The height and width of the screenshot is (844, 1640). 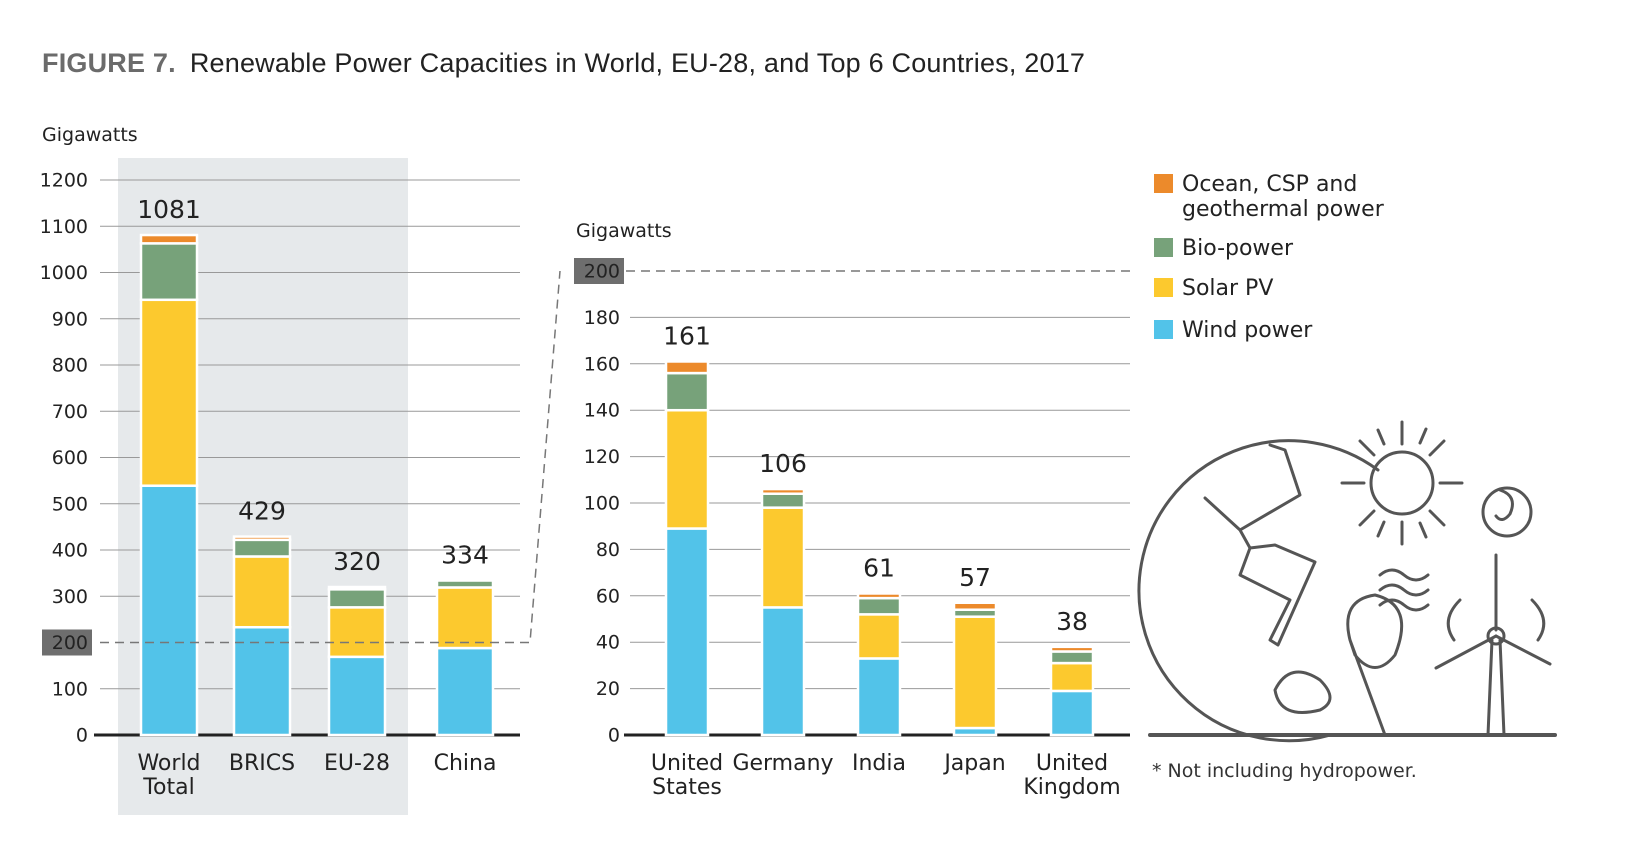 I want to click on wind-turbine, so click(x=1493, y=645).